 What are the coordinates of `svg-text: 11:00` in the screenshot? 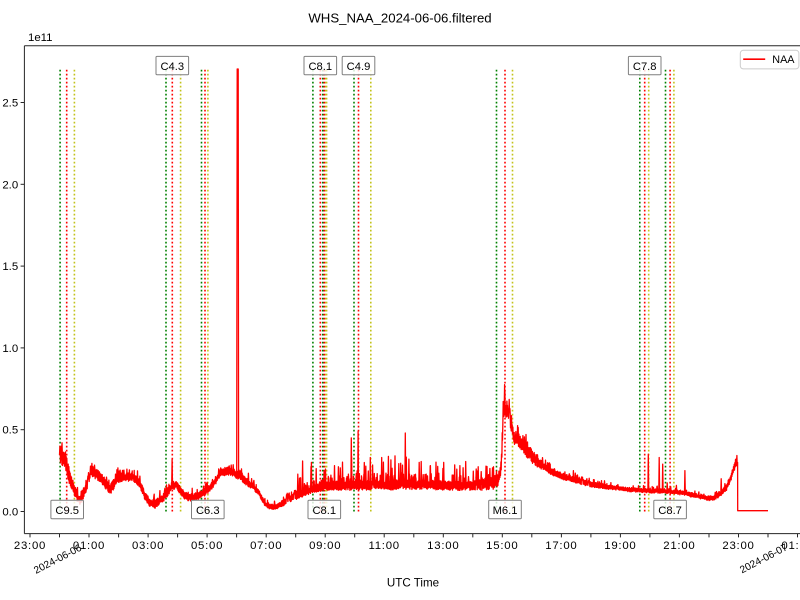 It's located at (383, 546).